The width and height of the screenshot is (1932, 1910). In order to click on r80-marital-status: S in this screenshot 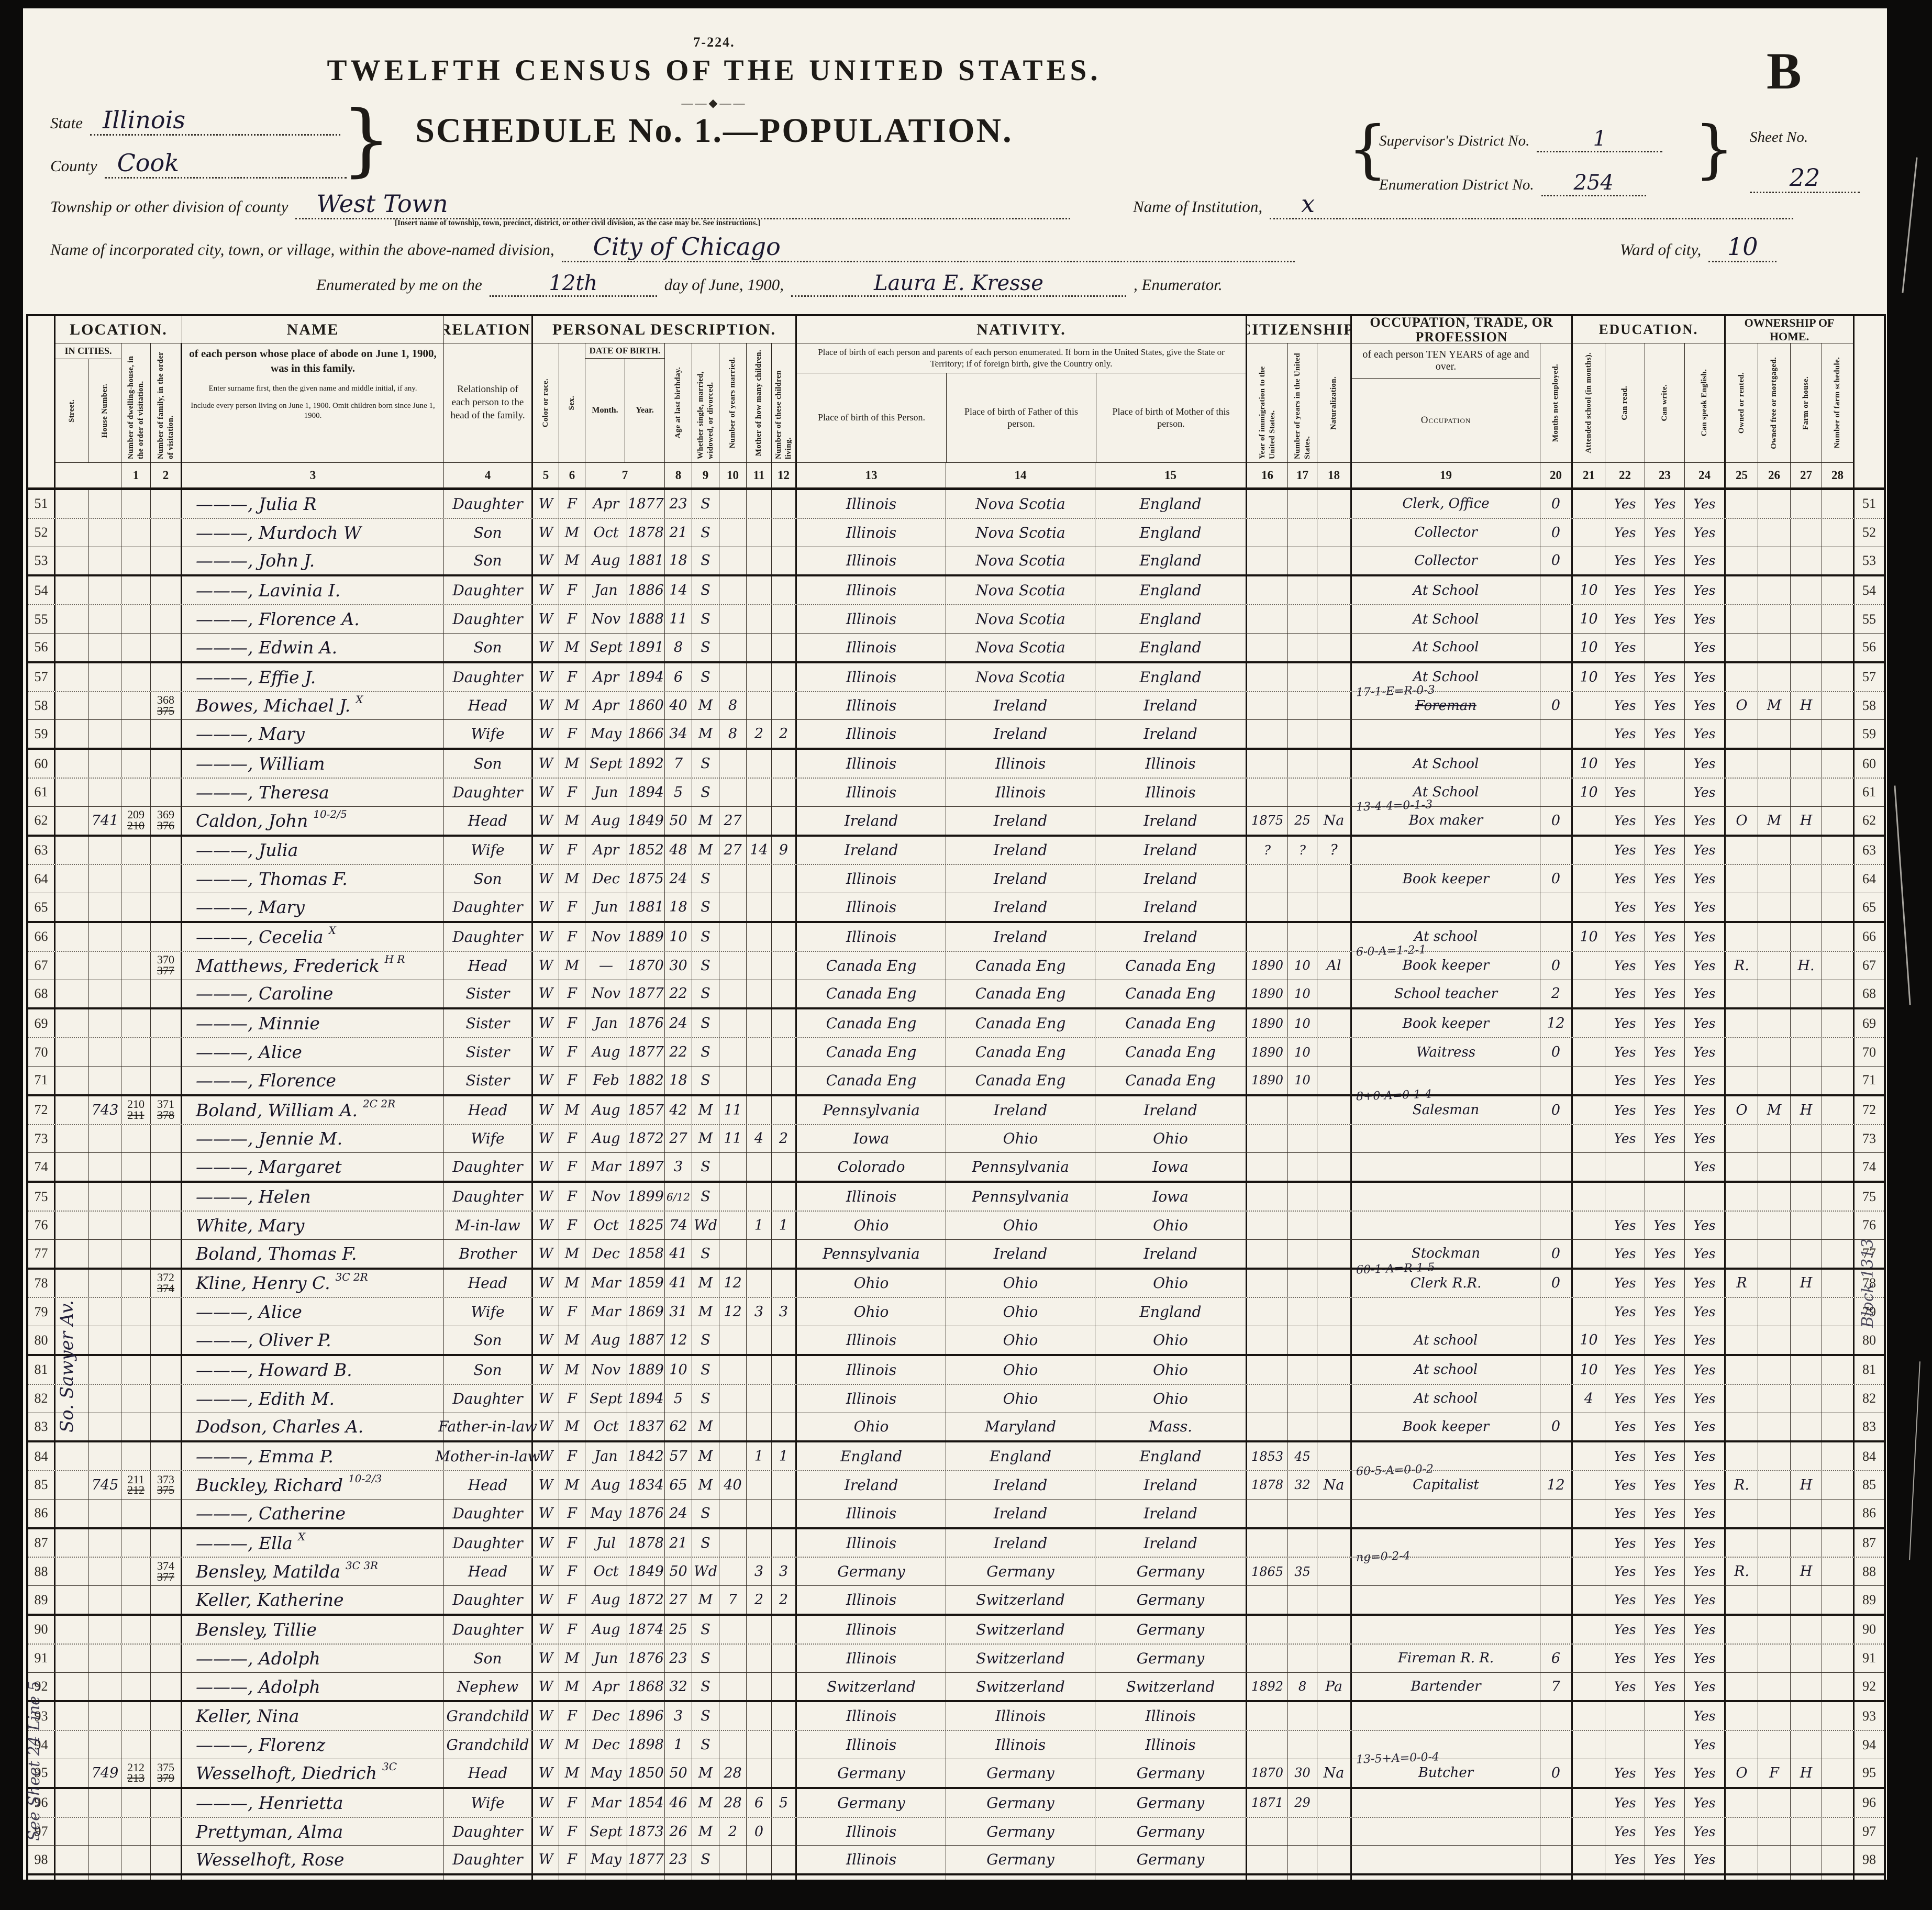, I will do `click(705, 1340)`.